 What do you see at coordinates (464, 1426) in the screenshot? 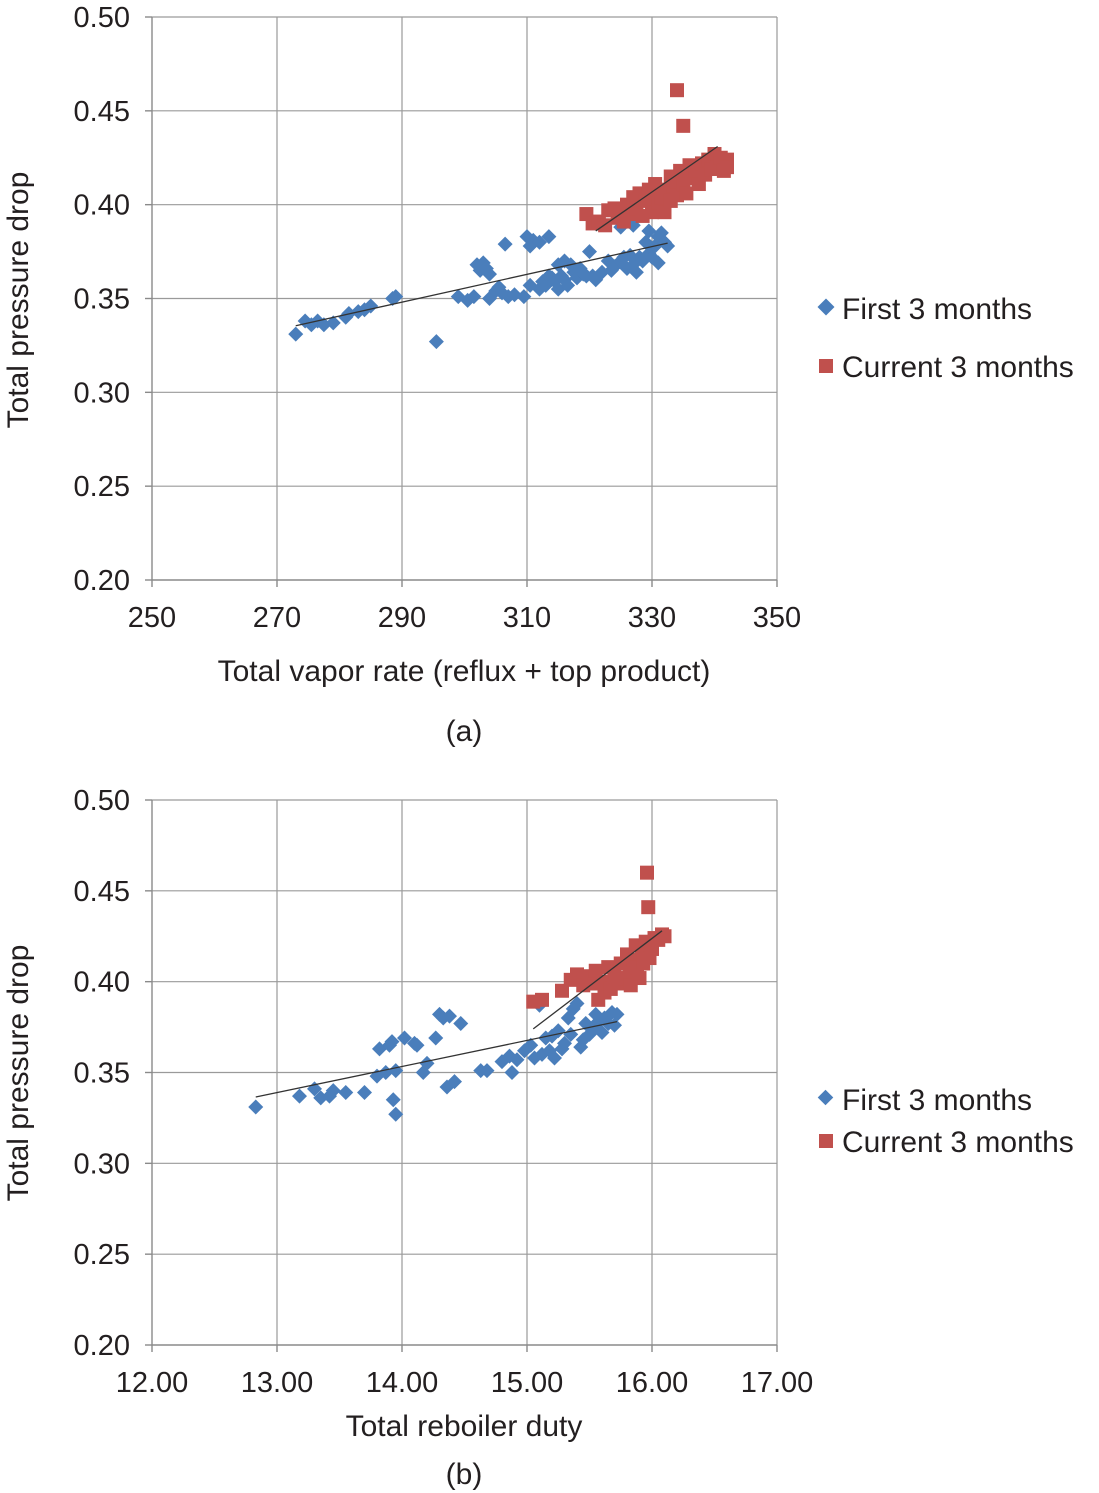
I see `chart-b-x-axis-title: Total reboiler duty` at bounding box center [464, 1426].